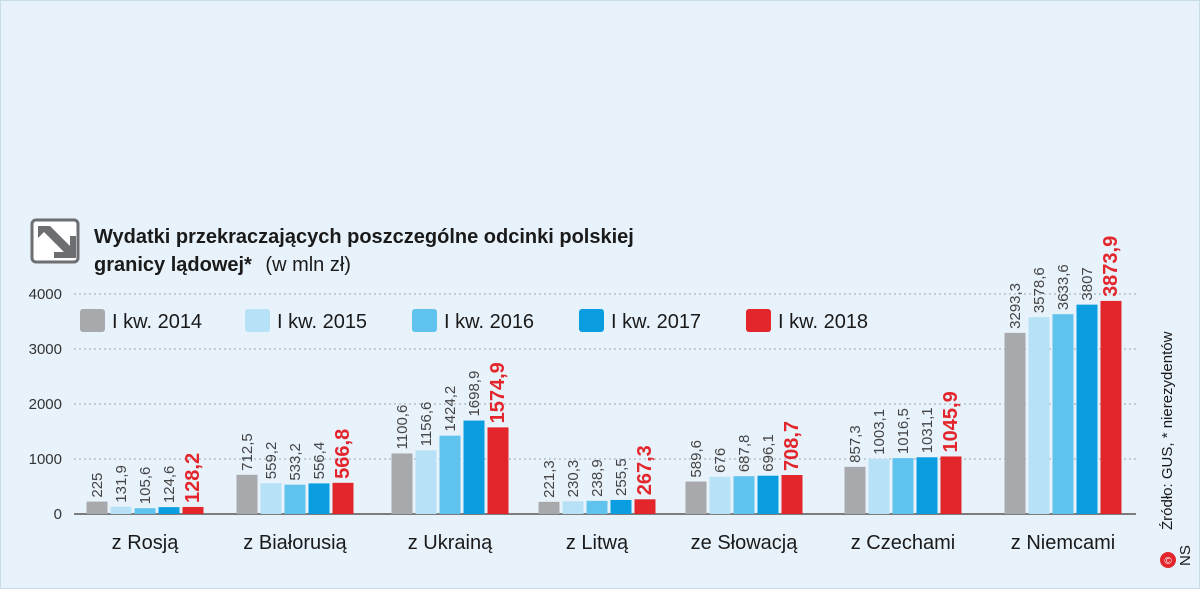 The width and height of the screenshot is (1200, 589). Describe the element at coordinates (1063, 543) in the screenshot. I see `category-label: z Niemcami` at that location.